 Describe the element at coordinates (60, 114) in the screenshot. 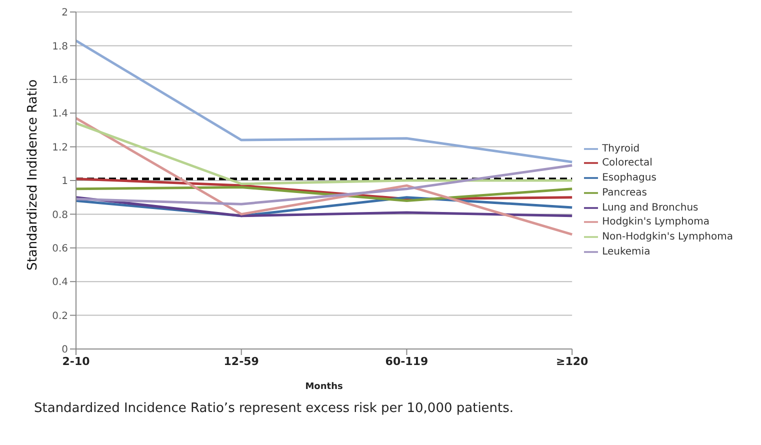

I see `y-tick-label: 1.4` at that location.